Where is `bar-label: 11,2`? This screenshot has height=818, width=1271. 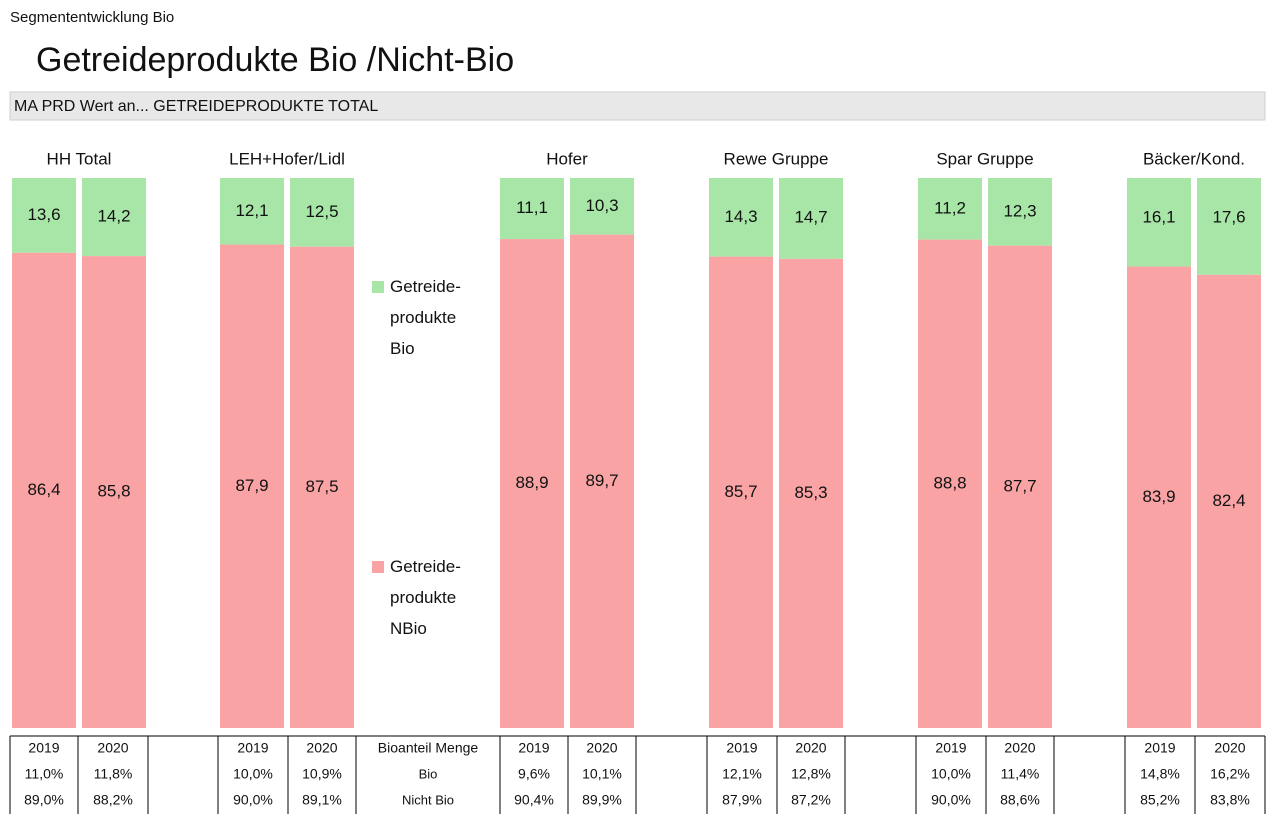 bar-label: 11,2 is located at coordinates (950, 207).